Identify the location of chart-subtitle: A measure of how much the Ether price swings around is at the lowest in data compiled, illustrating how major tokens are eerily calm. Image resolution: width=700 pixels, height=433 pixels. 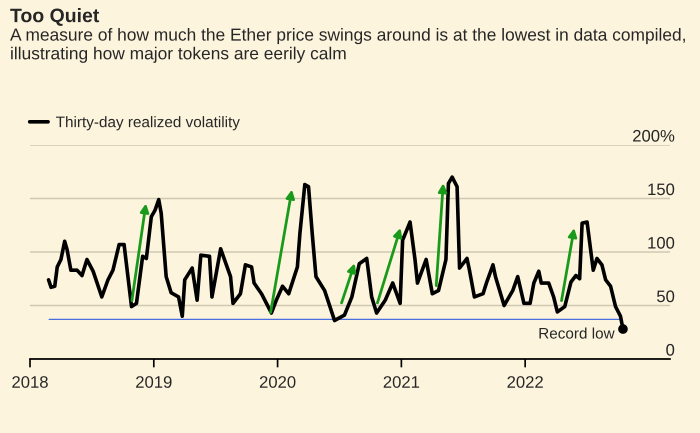
(347, 45).